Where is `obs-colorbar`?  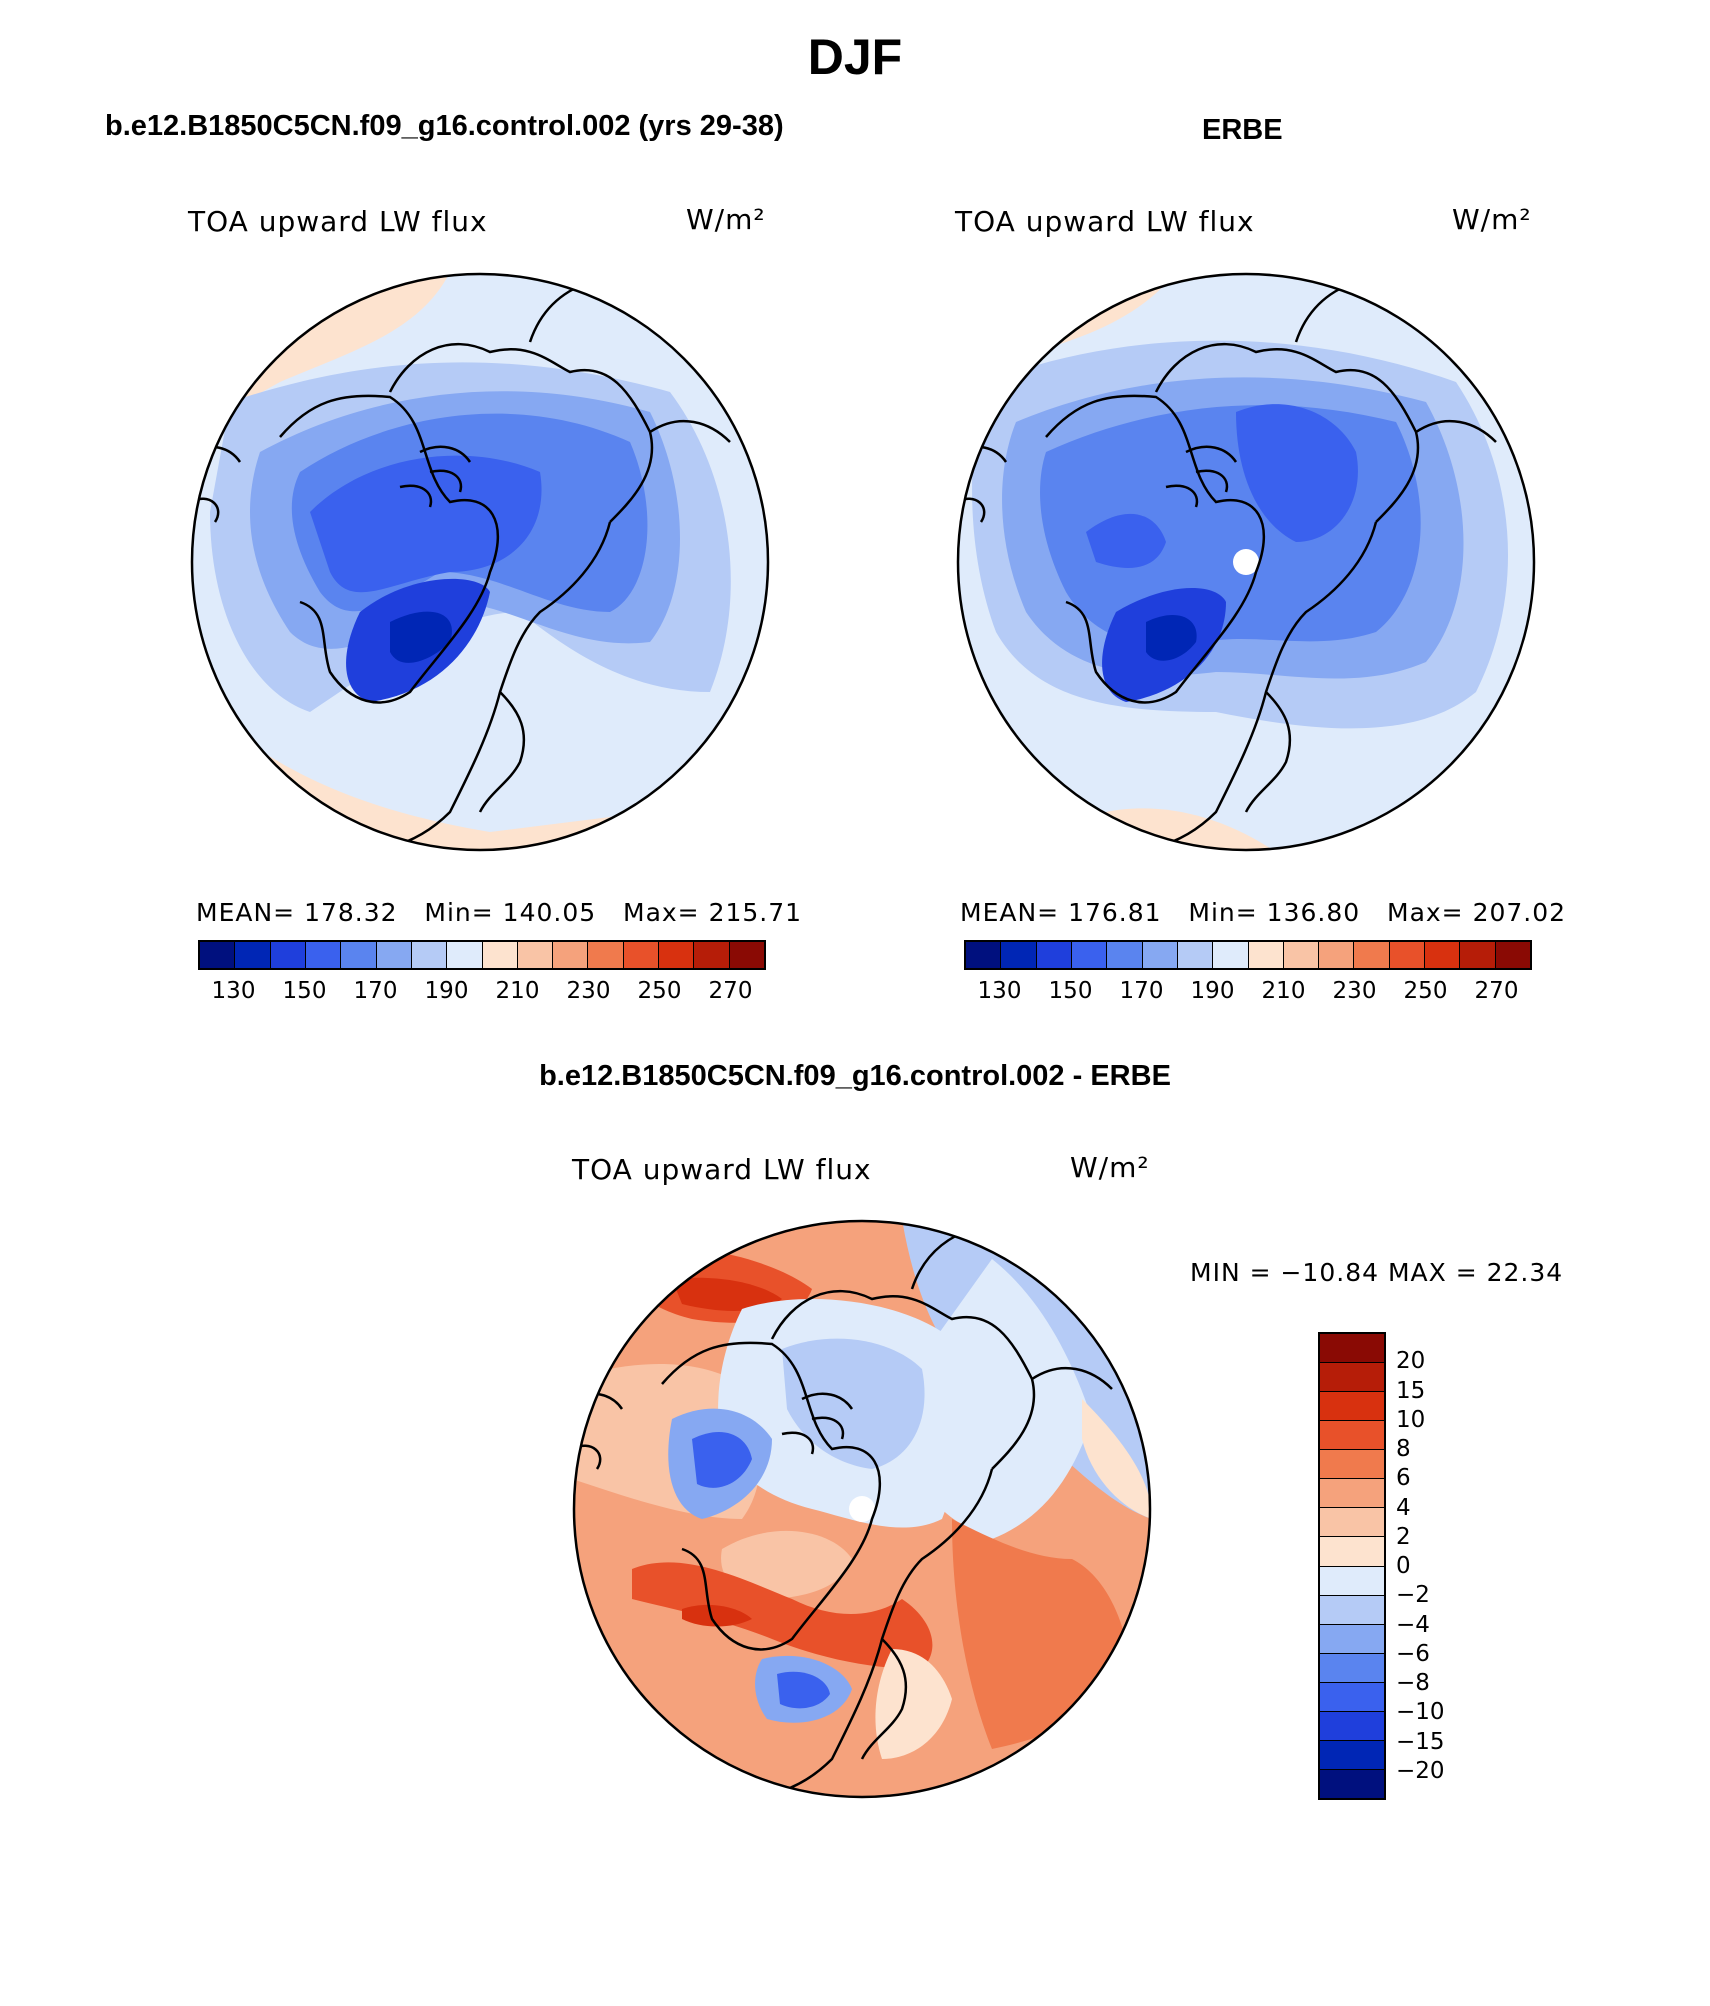
obs-colorbar is located at coordinates (1248, 955).